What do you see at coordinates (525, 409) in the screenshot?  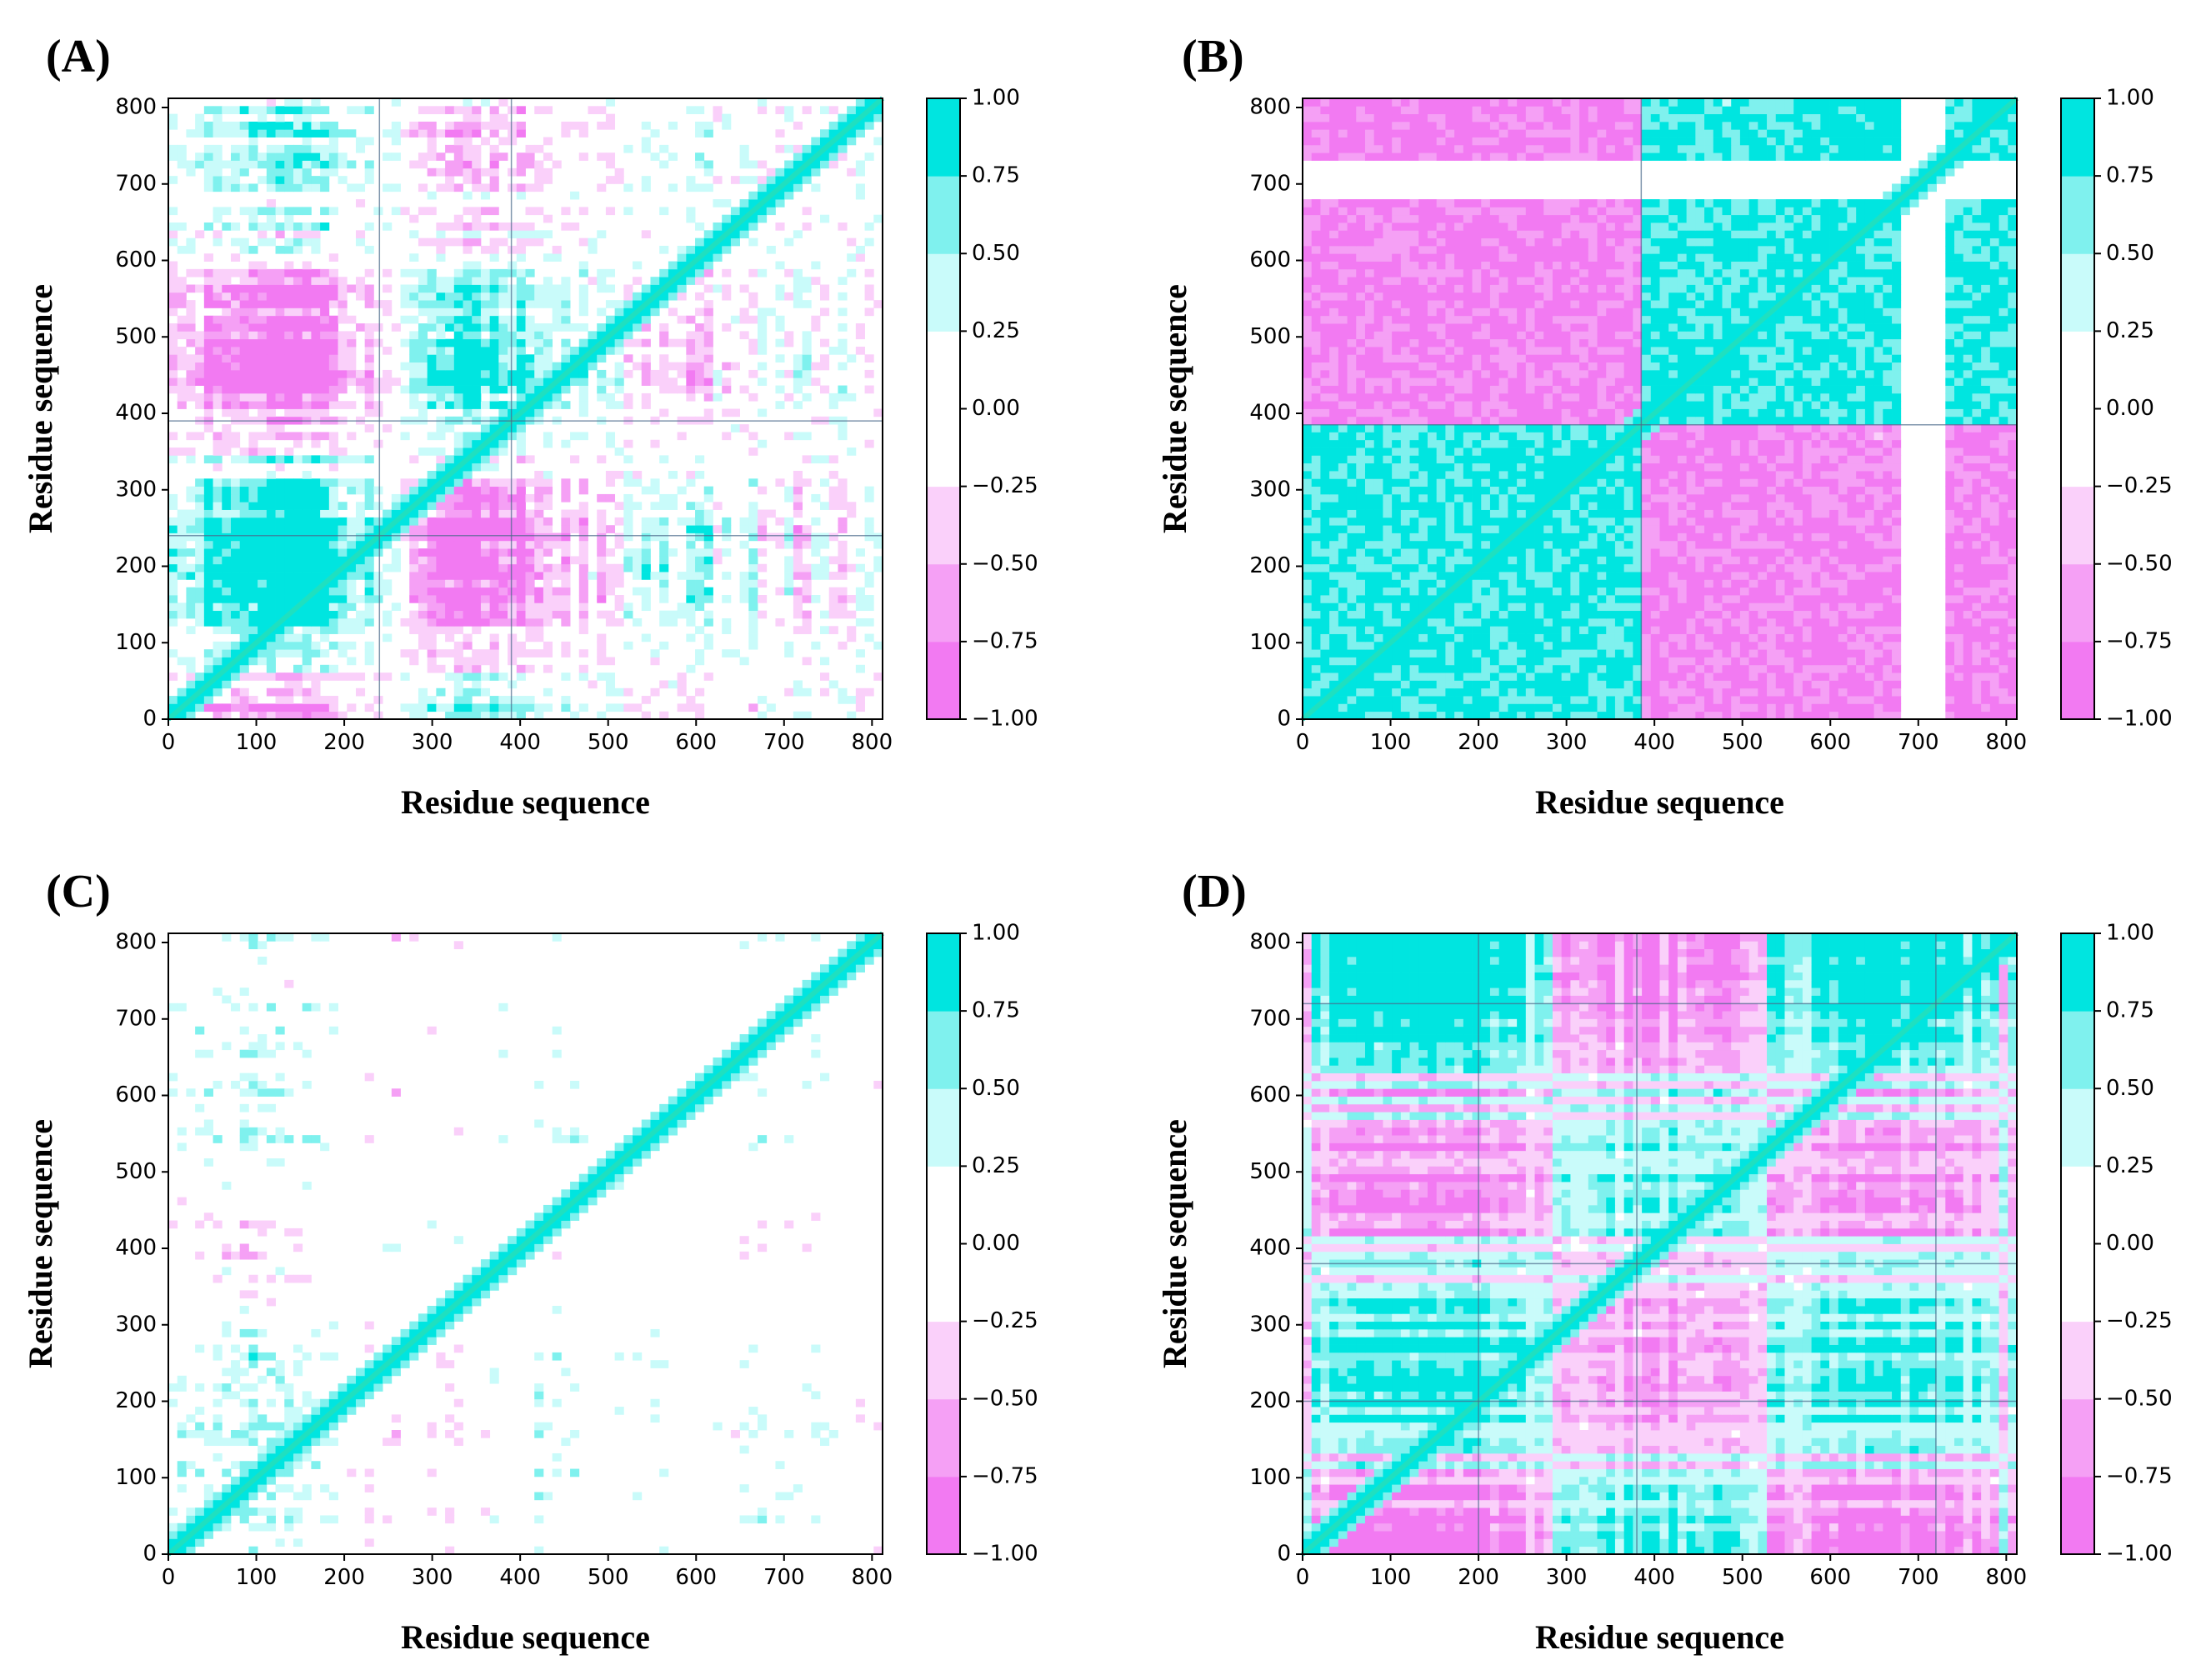 I see `heatmap-cells` at bounding box center [525, 409].